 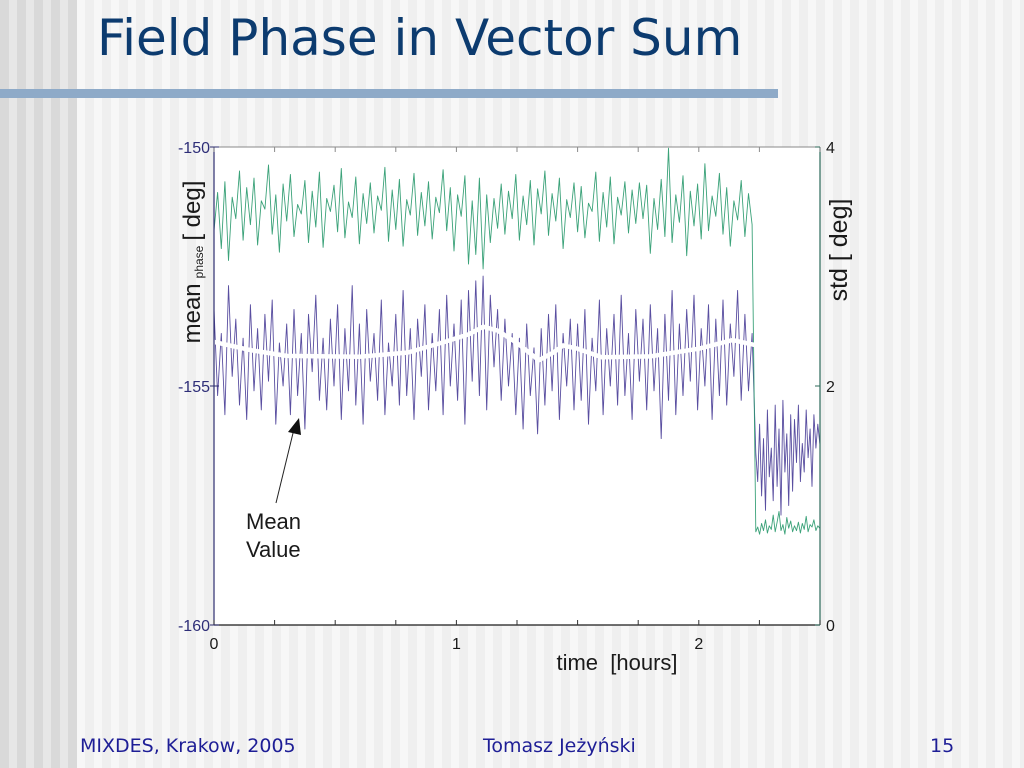 What do you see at coordinates (839, 250) in the screenshot?
I see `y-right-axis-label: std [ deg]` at bounding box center [839, 250].